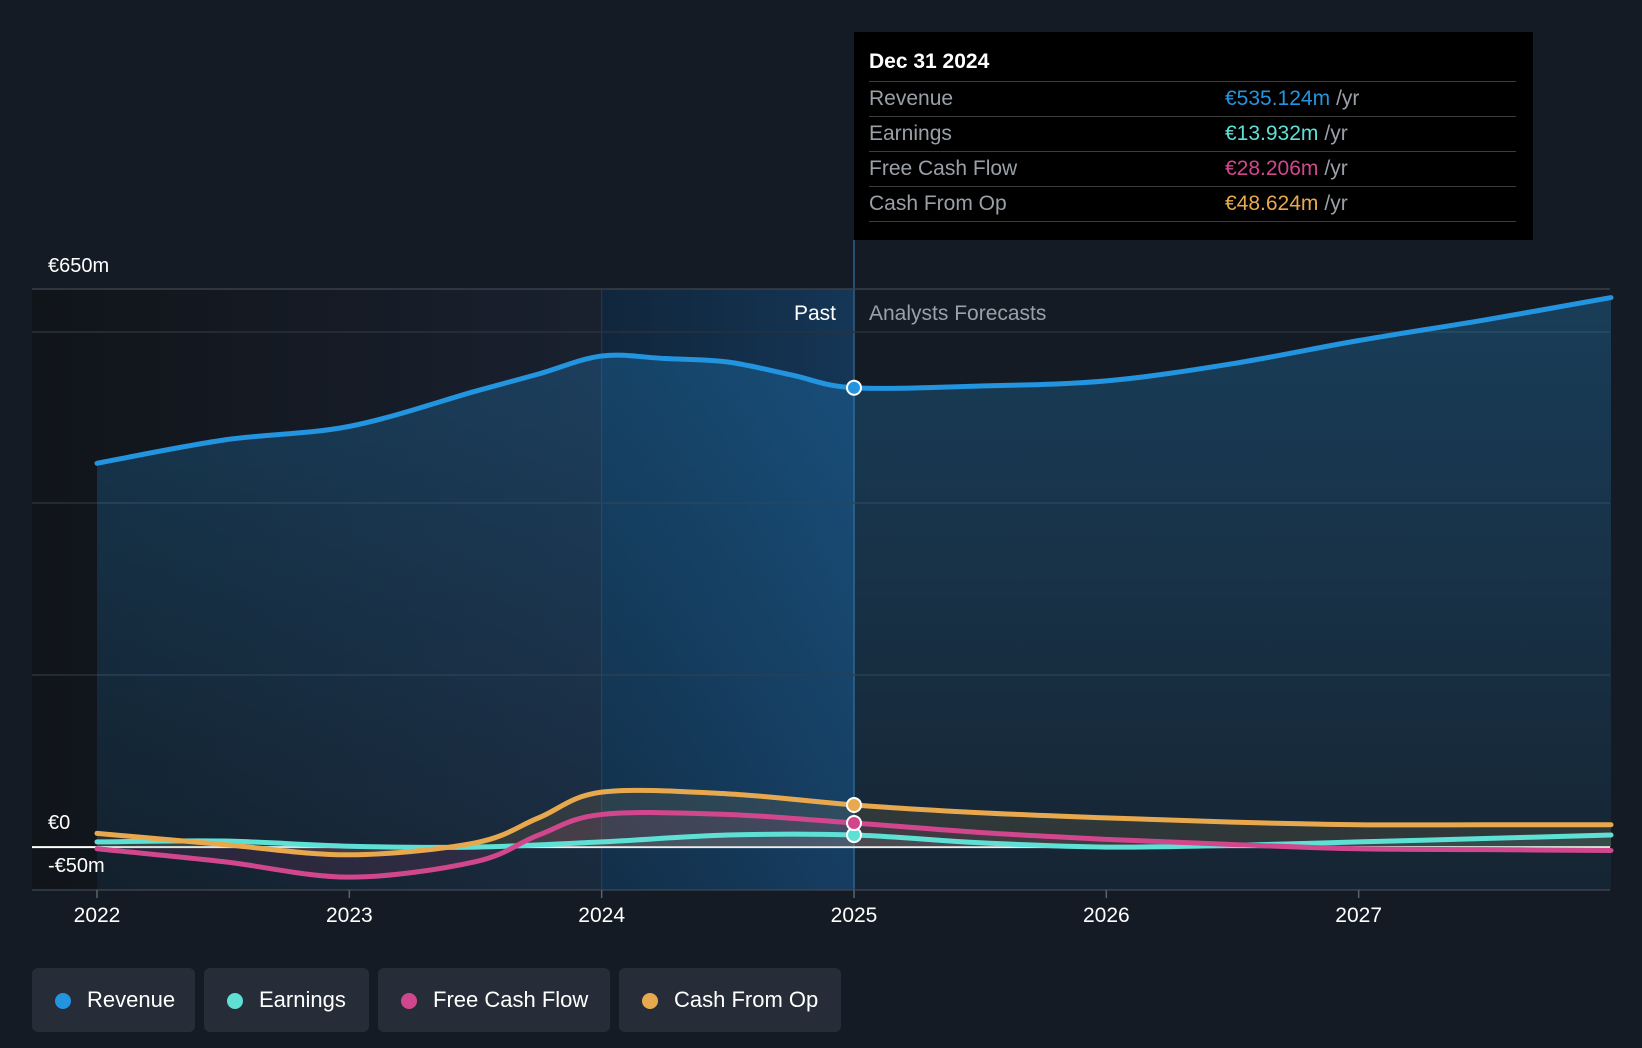 Image resolution: width=1642 pixels, height=1048 pixels. I want to click on tooltip-label: Free Cash Flow, so click(943, 168).